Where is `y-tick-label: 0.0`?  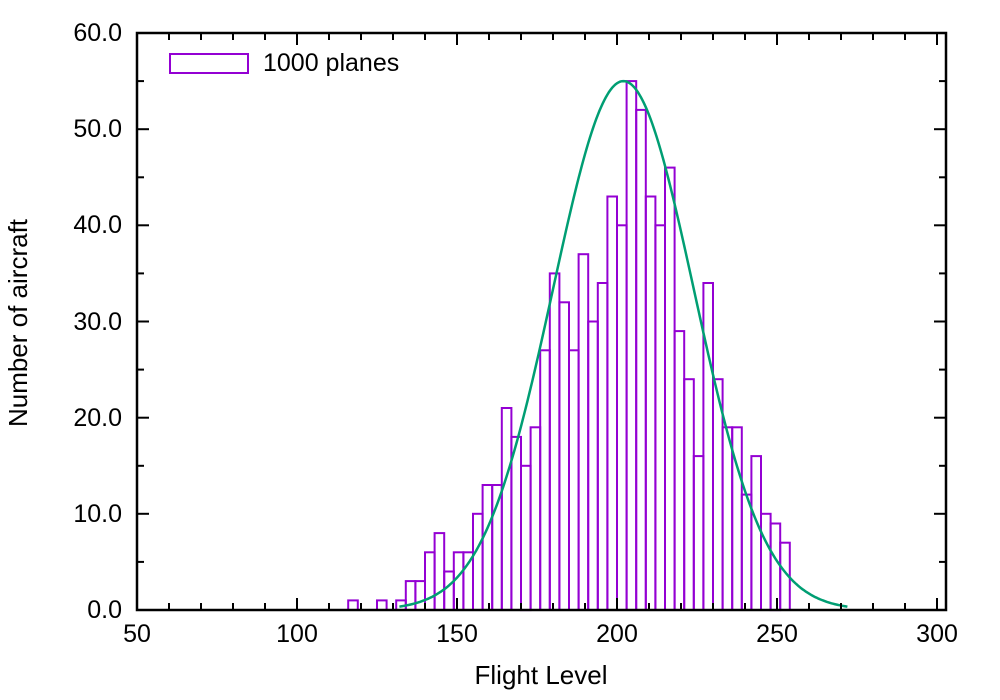 y-tick-label: 0.0 is located at coordinates (104, 610).